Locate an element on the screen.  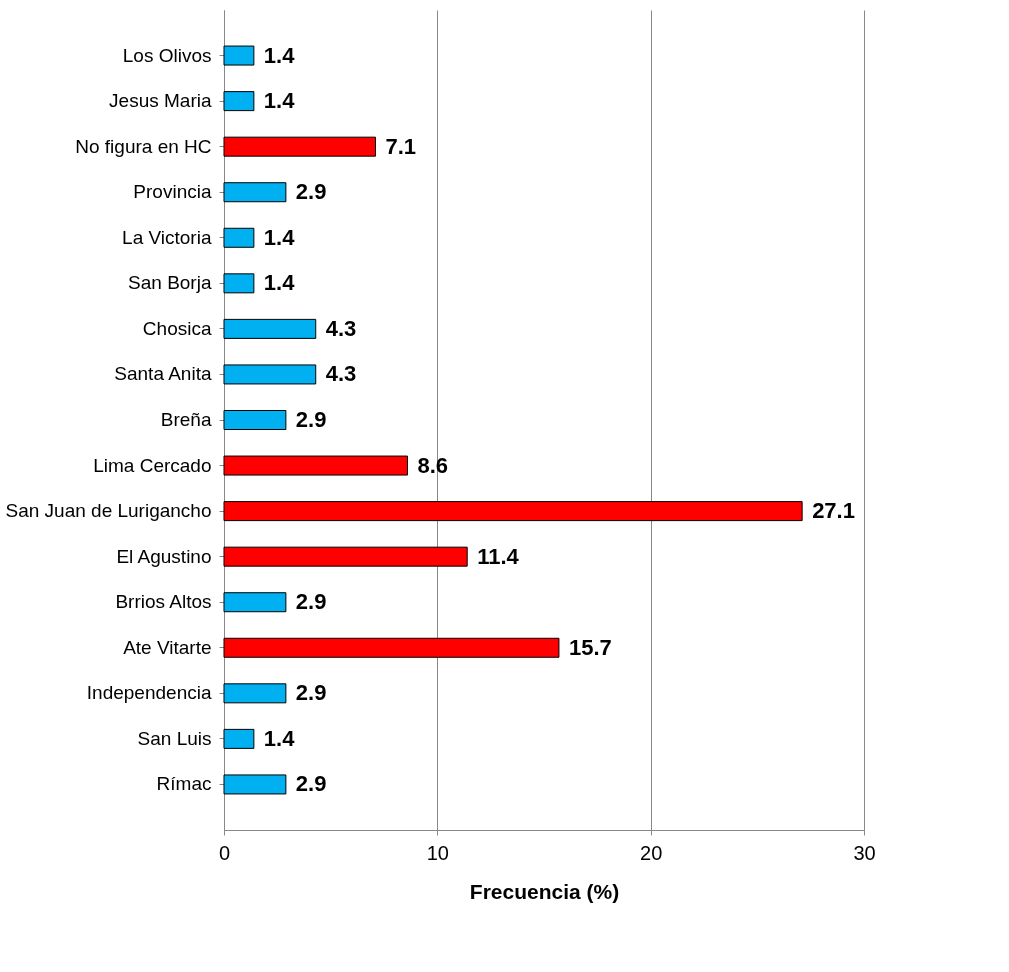
data-label: 7.1 is located at coordinates (401, 146).